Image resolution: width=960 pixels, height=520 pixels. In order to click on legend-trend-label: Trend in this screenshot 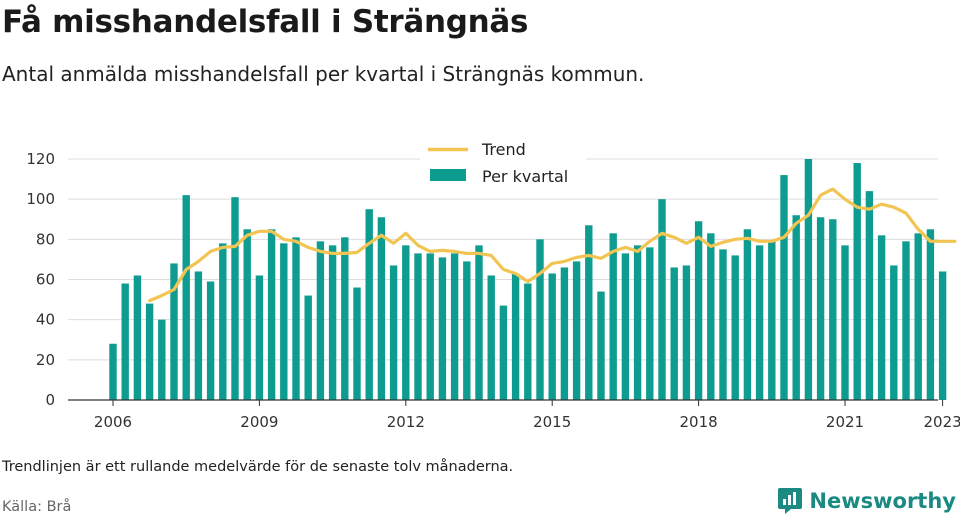, I will do `click(503, 149)`.